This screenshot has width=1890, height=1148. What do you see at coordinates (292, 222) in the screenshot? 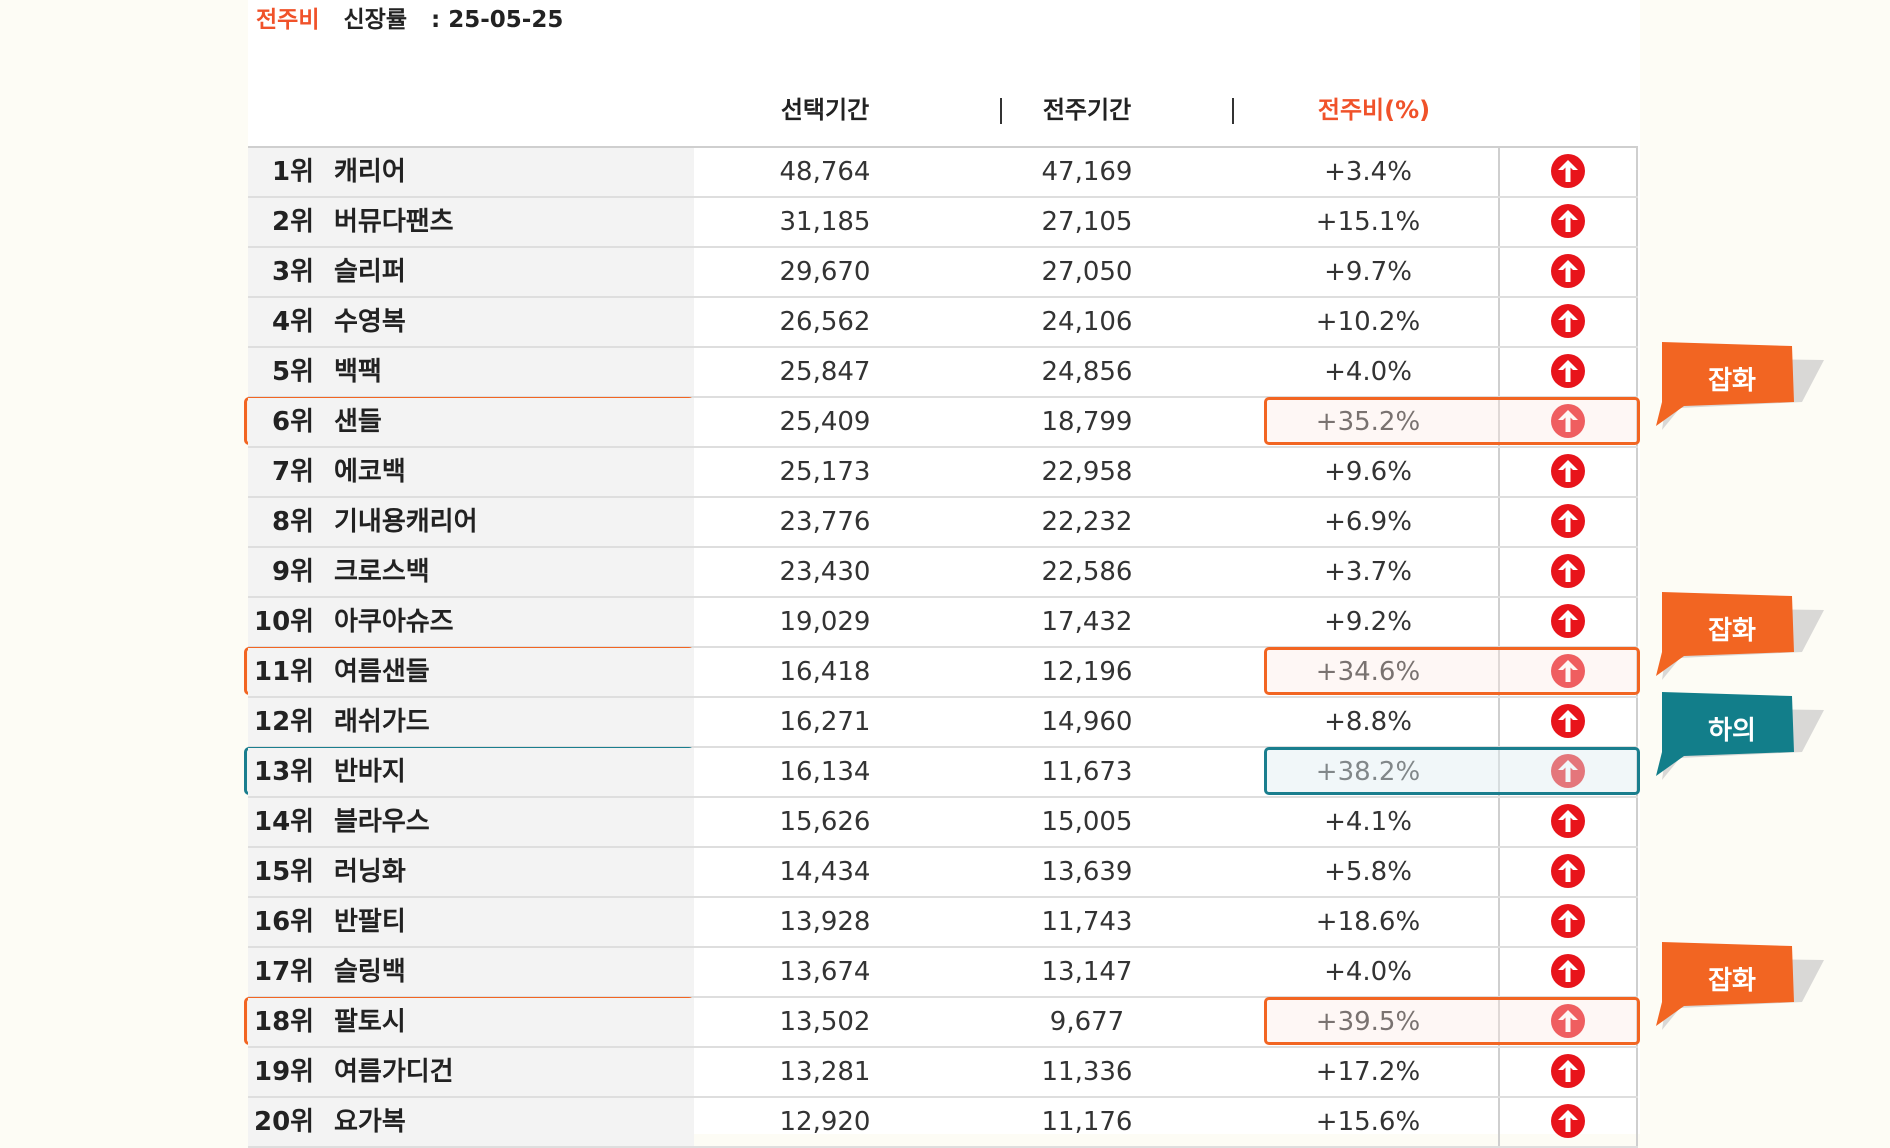
I see `rank-label: 2위` at bounding box center [292, 222].